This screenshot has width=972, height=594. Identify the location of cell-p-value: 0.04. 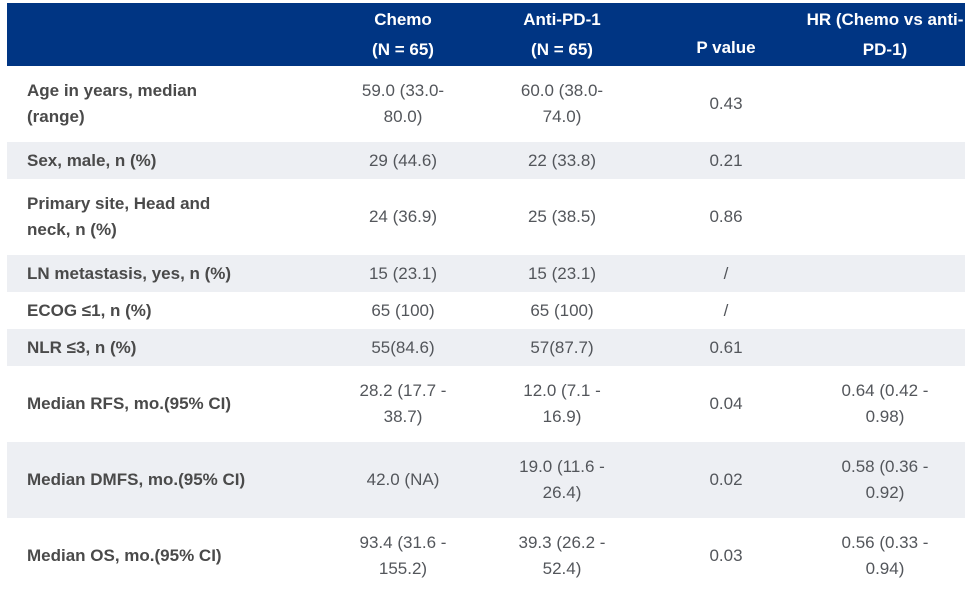
(726, 403).